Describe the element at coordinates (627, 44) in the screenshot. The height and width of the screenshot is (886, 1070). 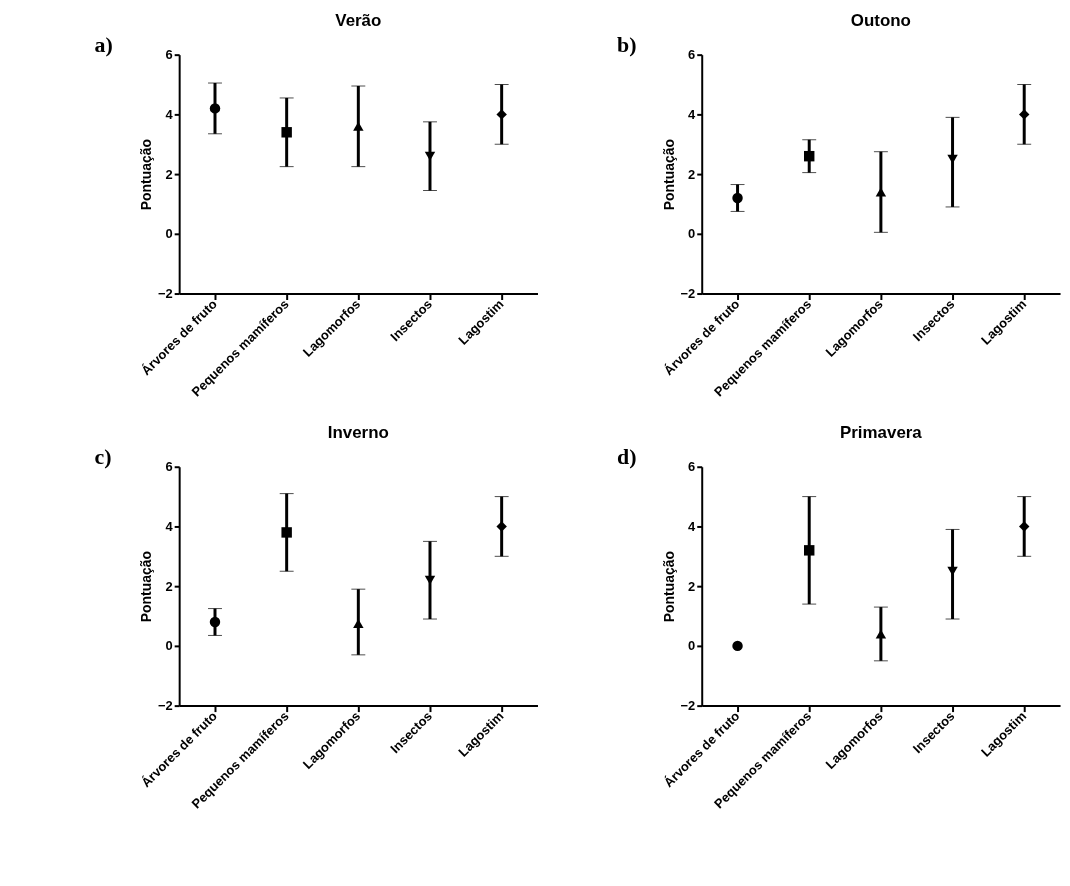
I see `text: b)` at that location.